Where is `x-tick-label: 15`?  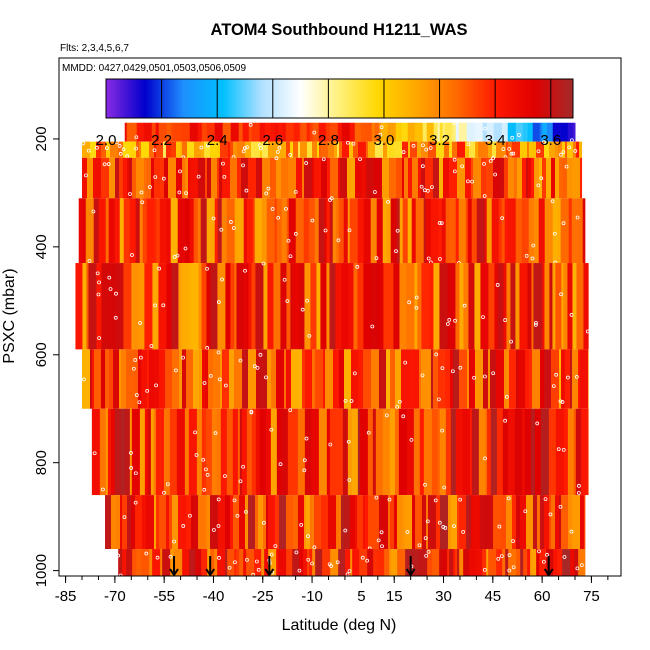
x-tick-label: 15 is located at coordinates (394, 596).